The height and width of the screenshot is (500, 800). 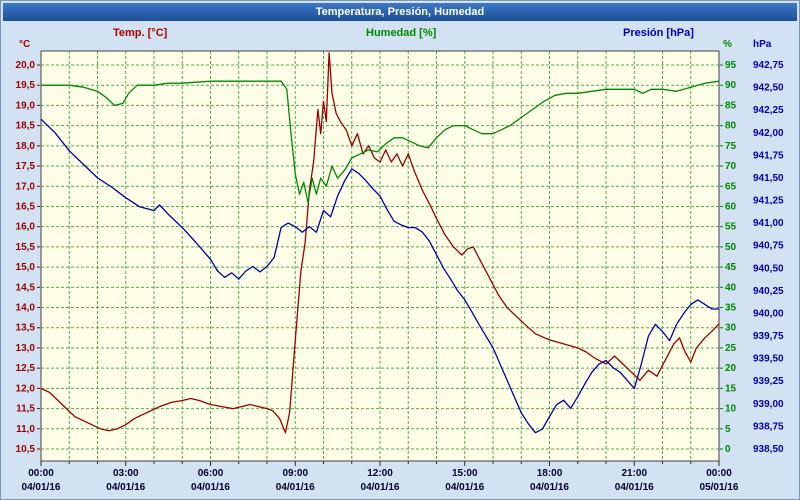 I want to click on humidity-tick-label: 25, so click(x=731, y=348).